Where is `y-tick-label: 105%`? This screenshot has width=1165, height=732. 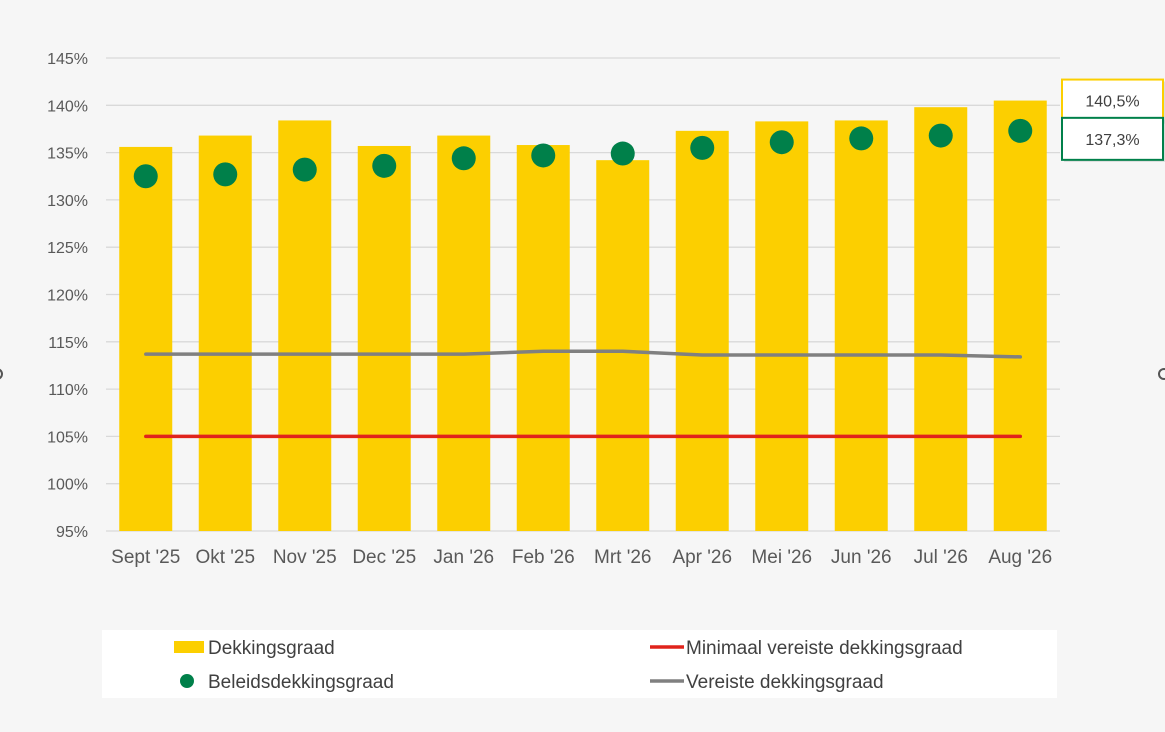 y-tick-label: 105% is located at coordinates (67, 437).